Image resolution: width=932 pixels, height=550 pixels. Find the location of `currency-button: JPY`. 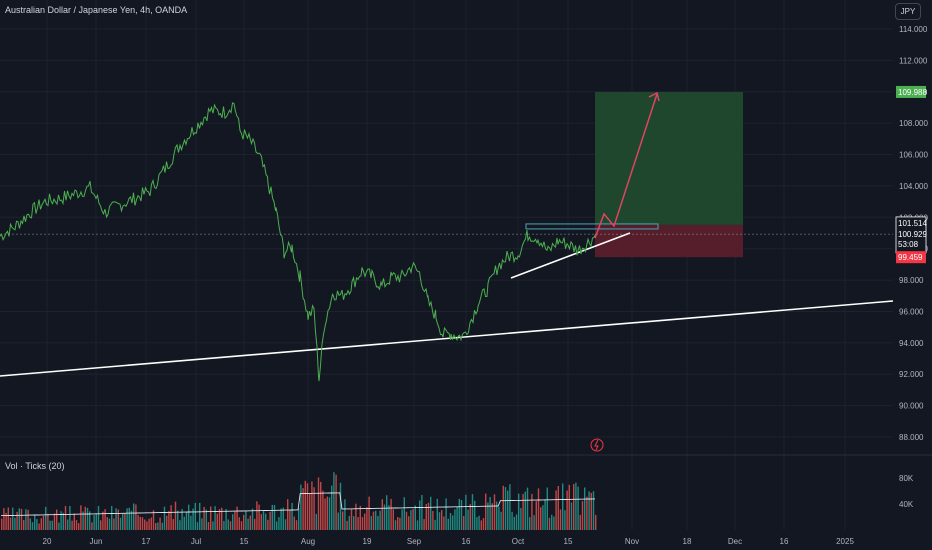

currency-button: JPY is located at coordinates (908, 11).